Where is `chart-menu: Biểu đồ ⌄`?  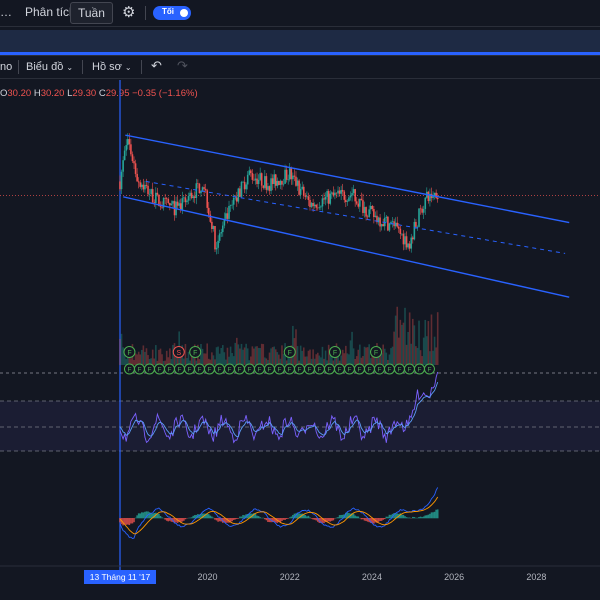
chart-menu: Biểu đồ ⌄ is located at coordinates (49, 67).